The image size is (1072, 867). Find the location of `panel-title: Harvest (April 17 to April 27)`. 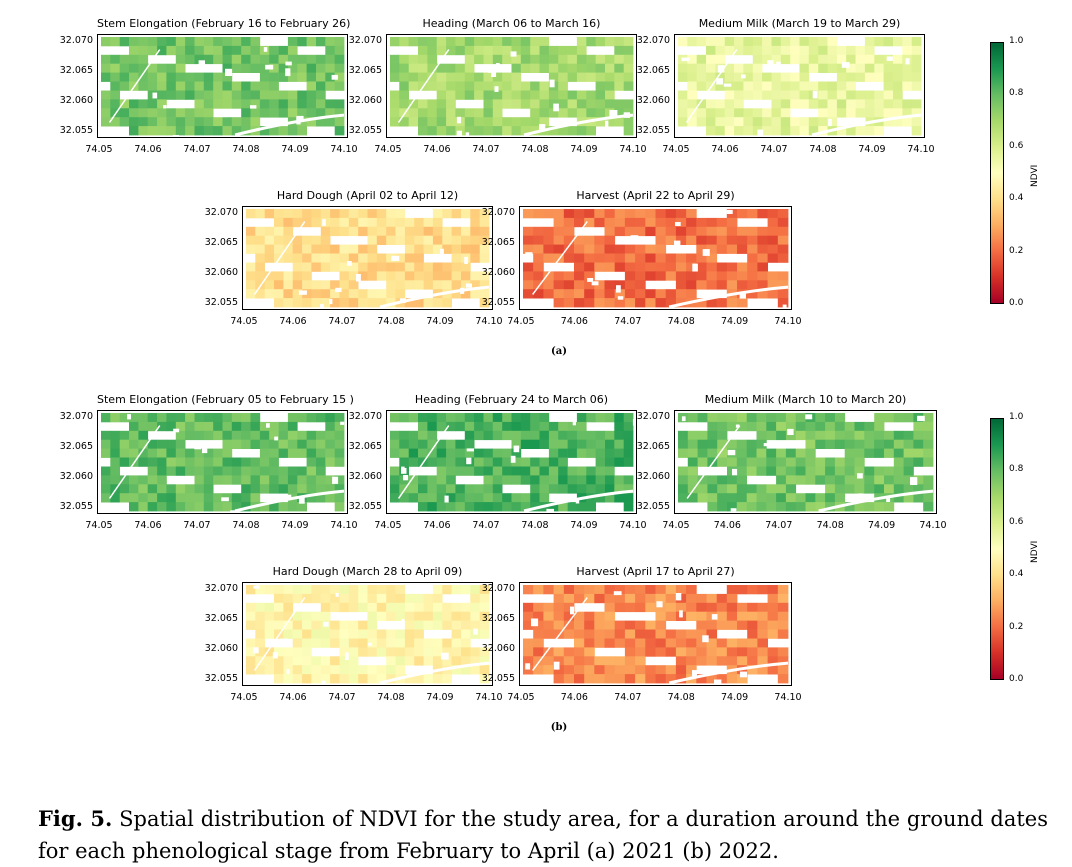

panel-title: Harvest (April 17 to April 27) is located at coordinates (655, 571).